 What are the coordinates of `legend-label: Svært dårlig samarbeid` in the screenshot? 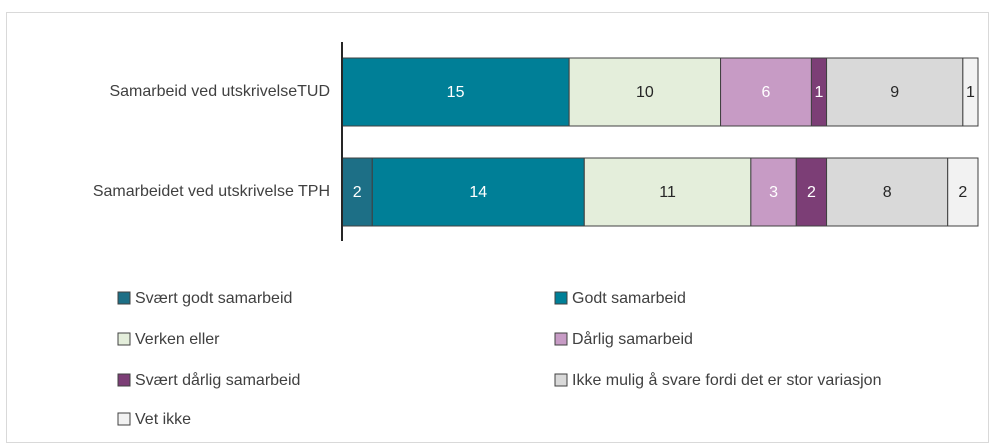 It's located at (217, 380).